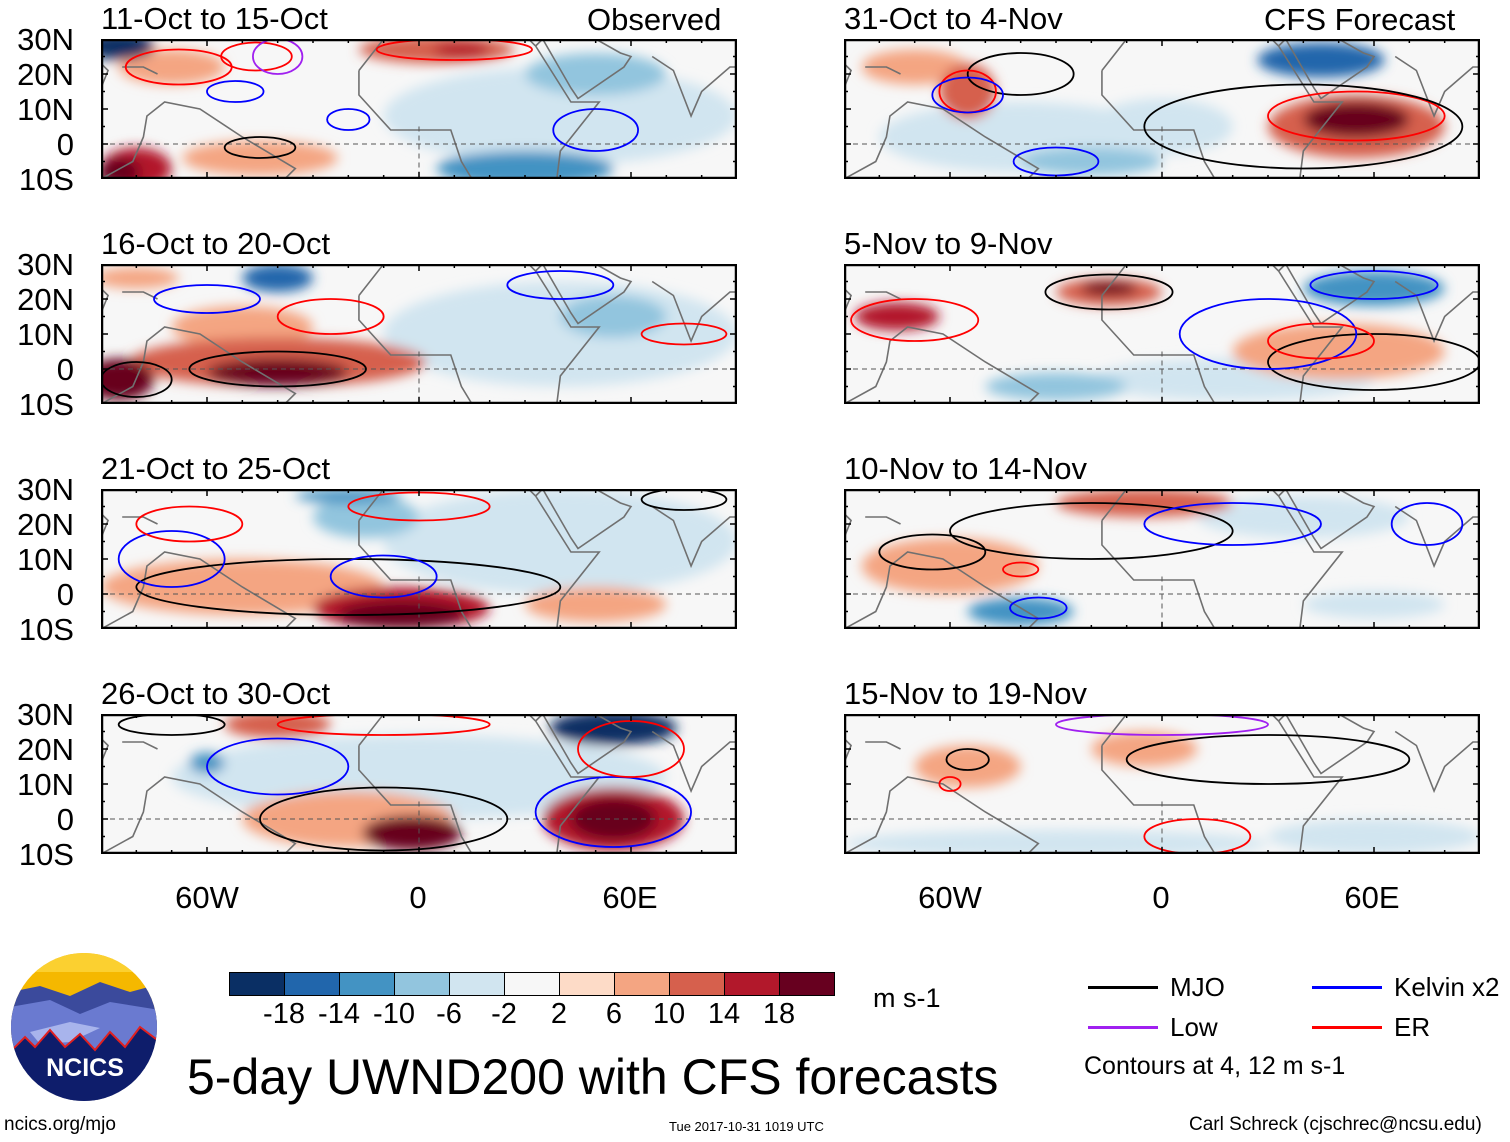 The width and height of the screenshot is (1510, 1142). Describe the element at coordinates (559, 1014) in the screenshot. I see `colorbar-tick-label: 2` at that location.